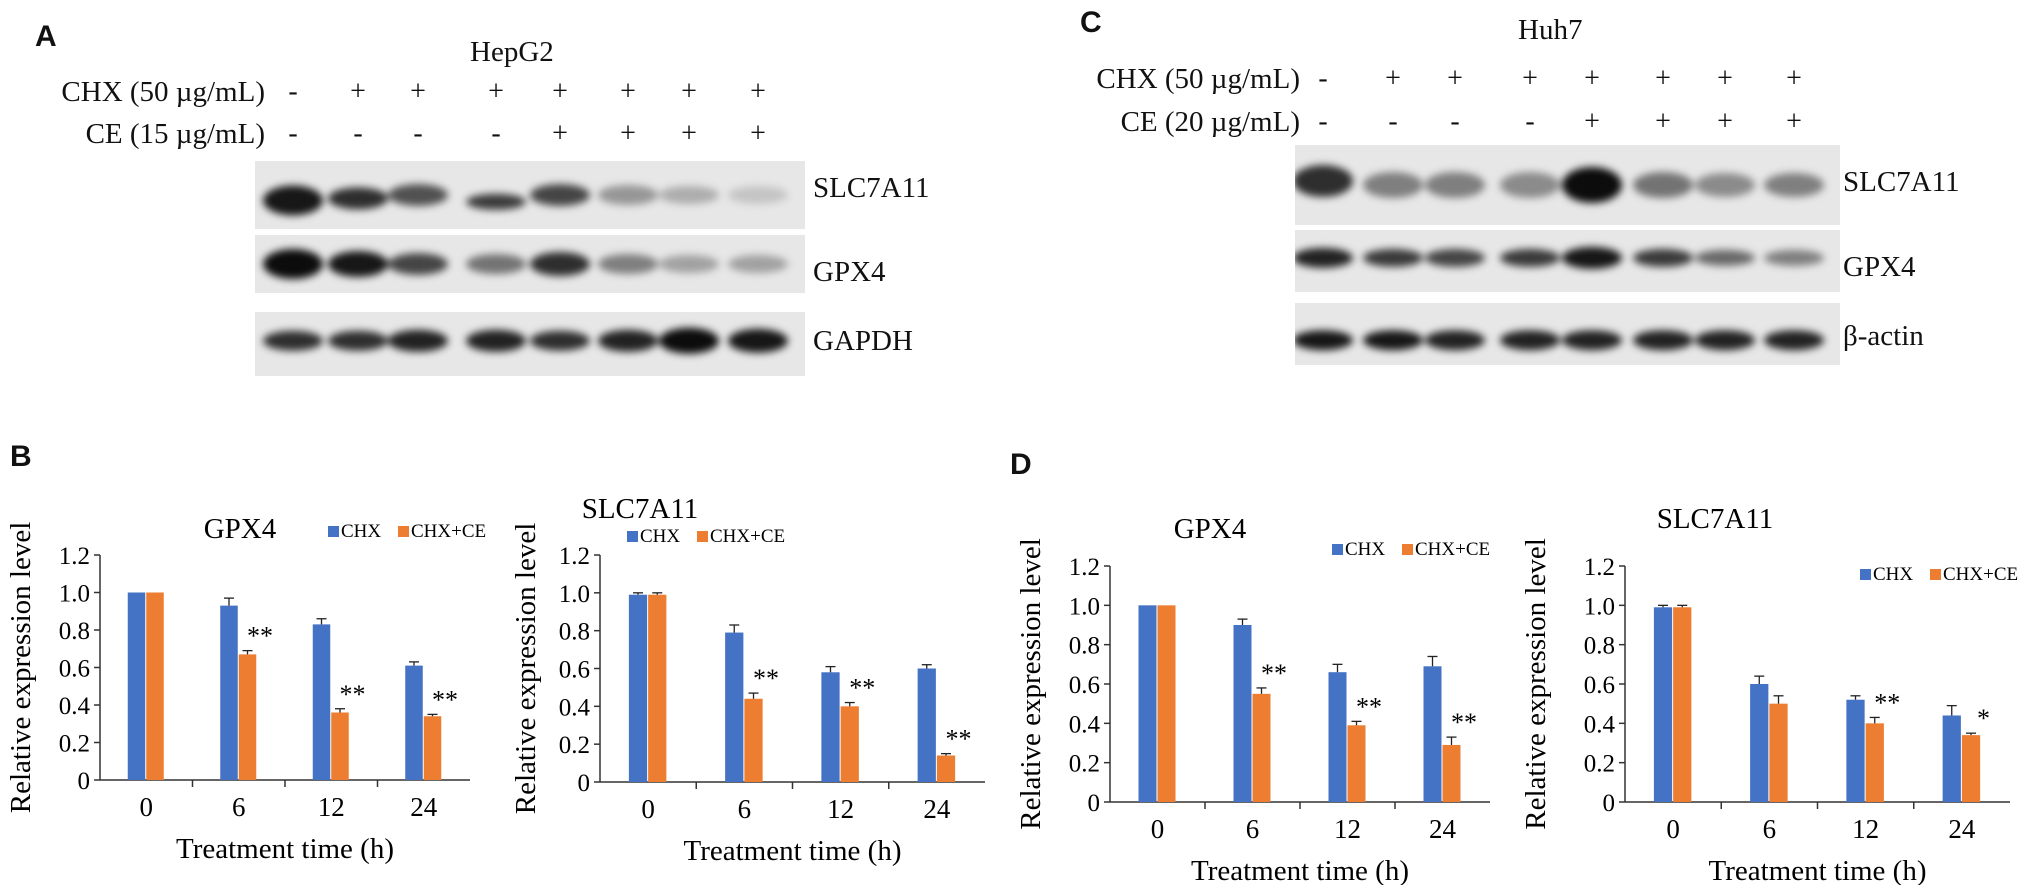 The width and height of the screenshot is (2025, 891). I want to click on cell-line-title-a: HepG2, so click(512, 52).